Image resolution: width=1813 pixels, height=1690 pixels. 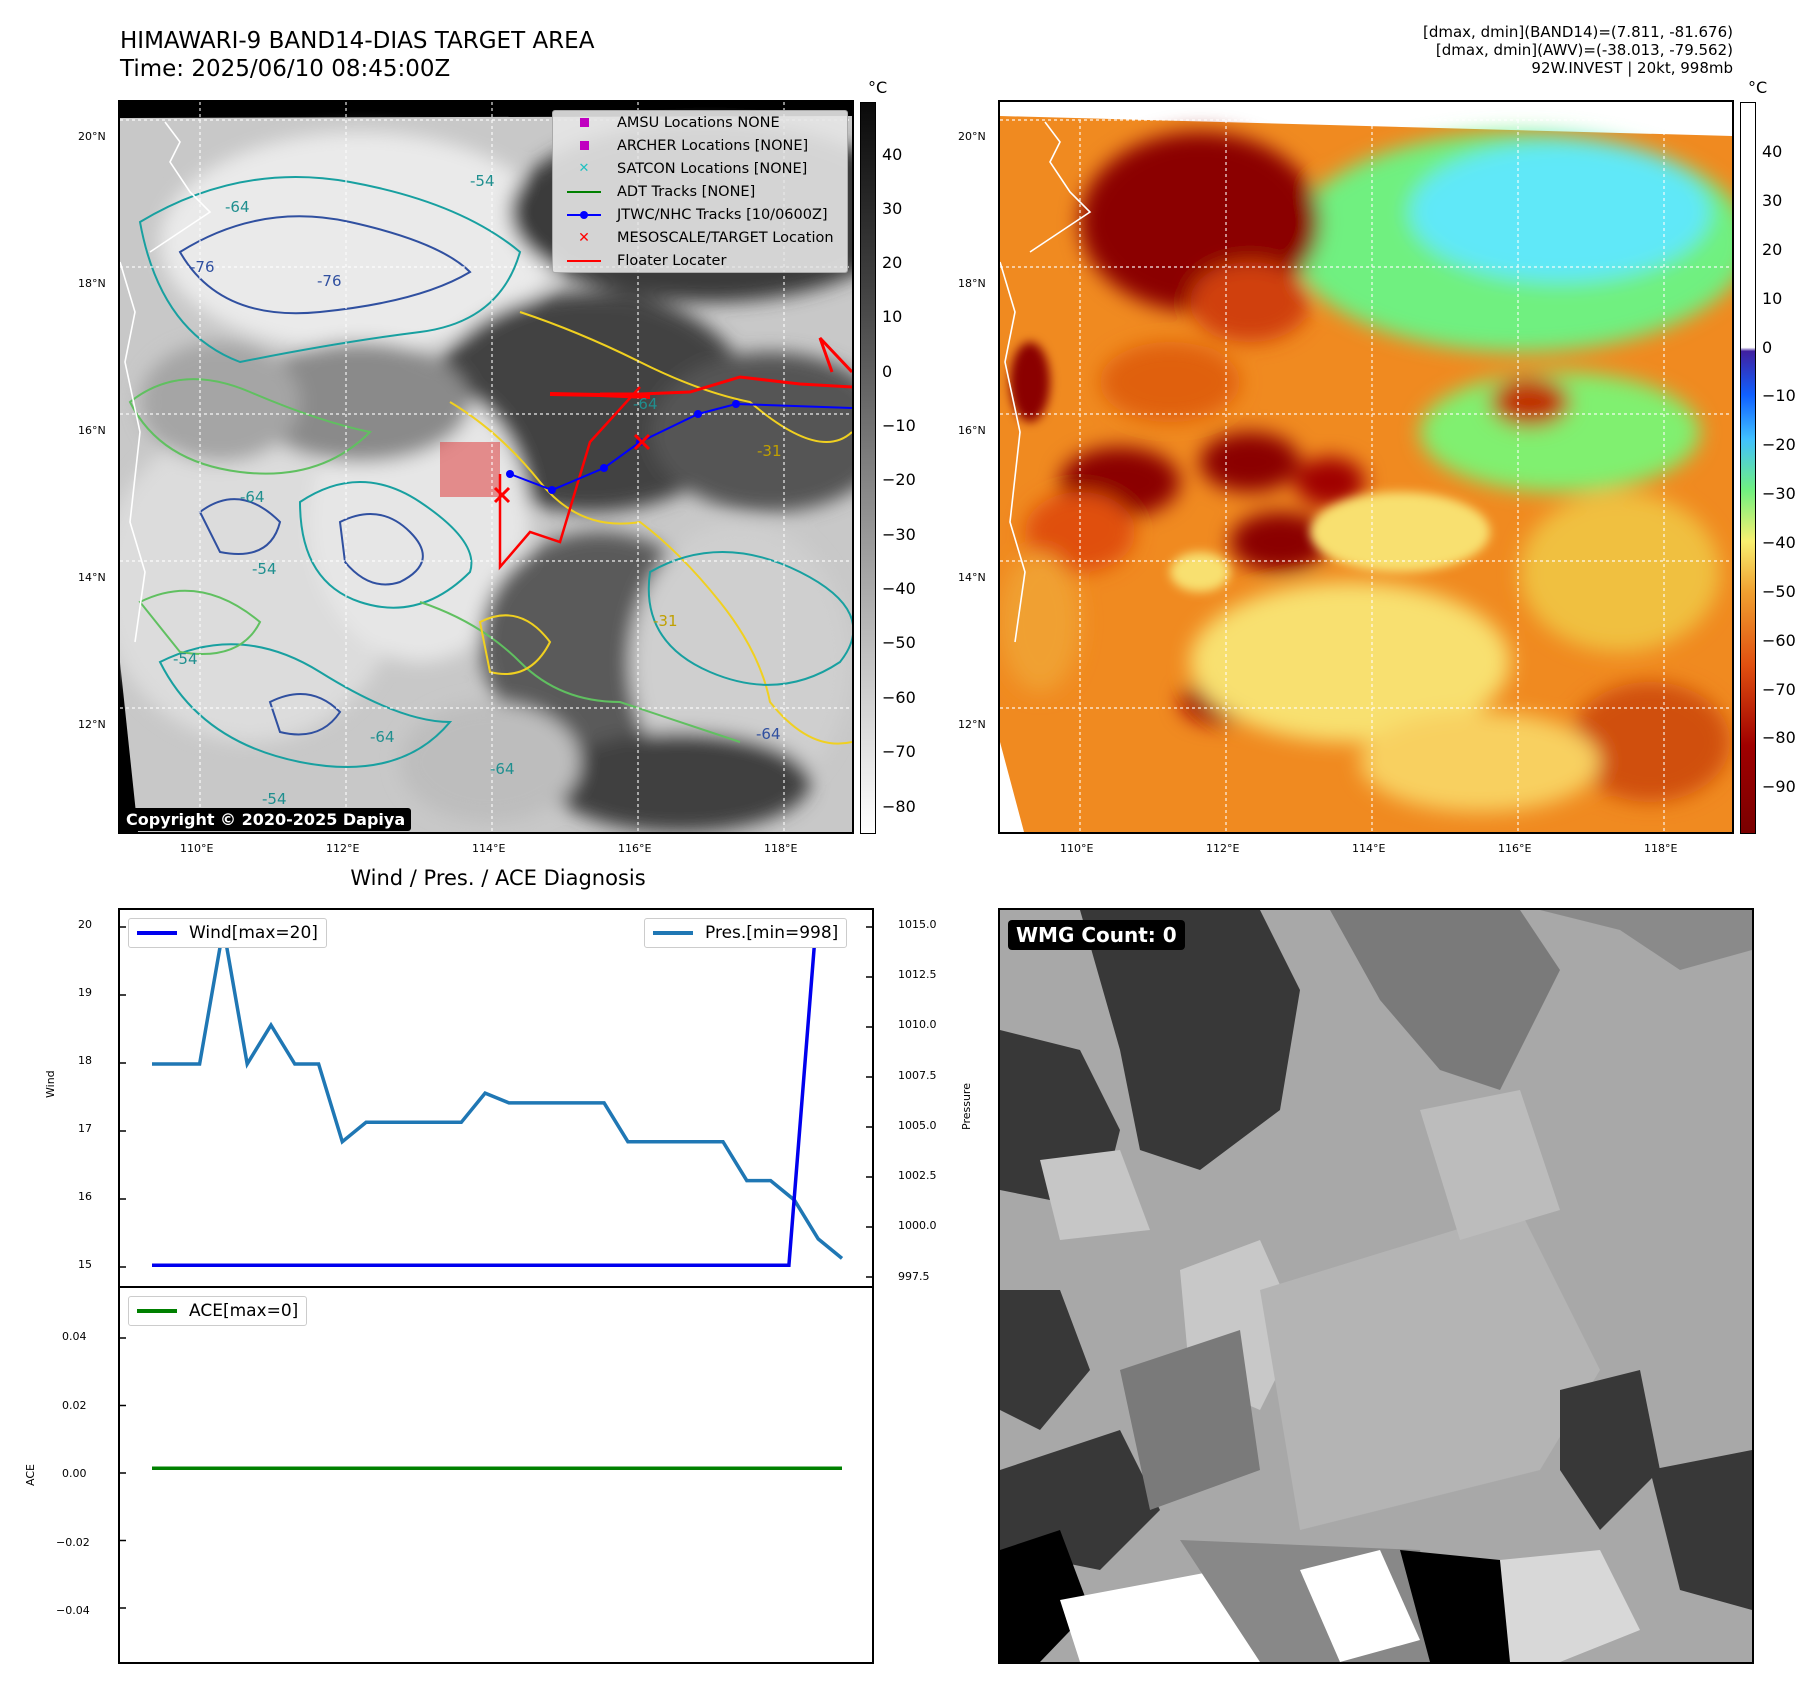 What do you see at coordinates (498, 1093) in the screenshot?
I see `pressure-series-line` at bounding box center [498, 1093].